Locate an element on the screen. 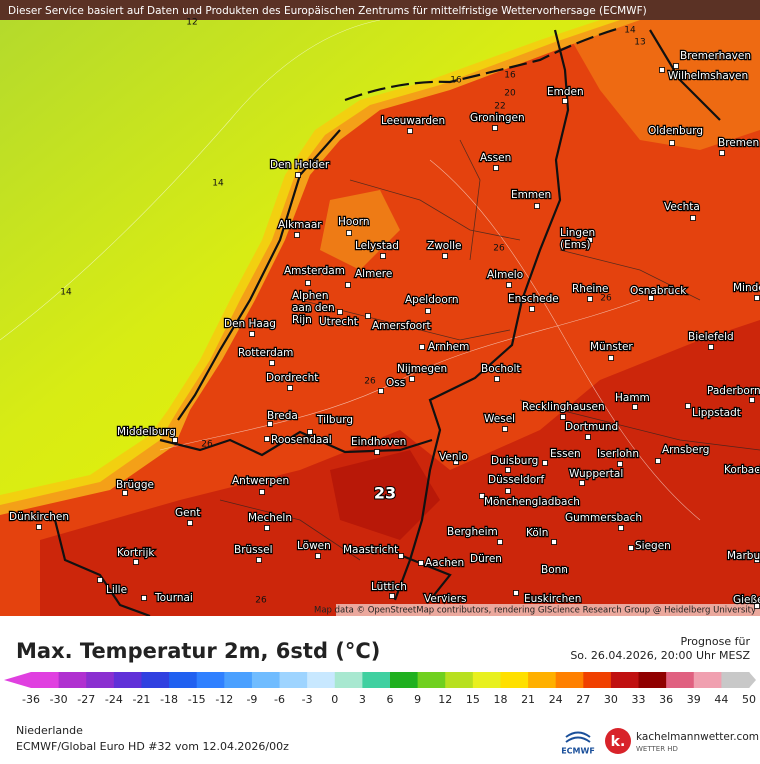  city-label: (Ems) is located at coordinates (575, 245).